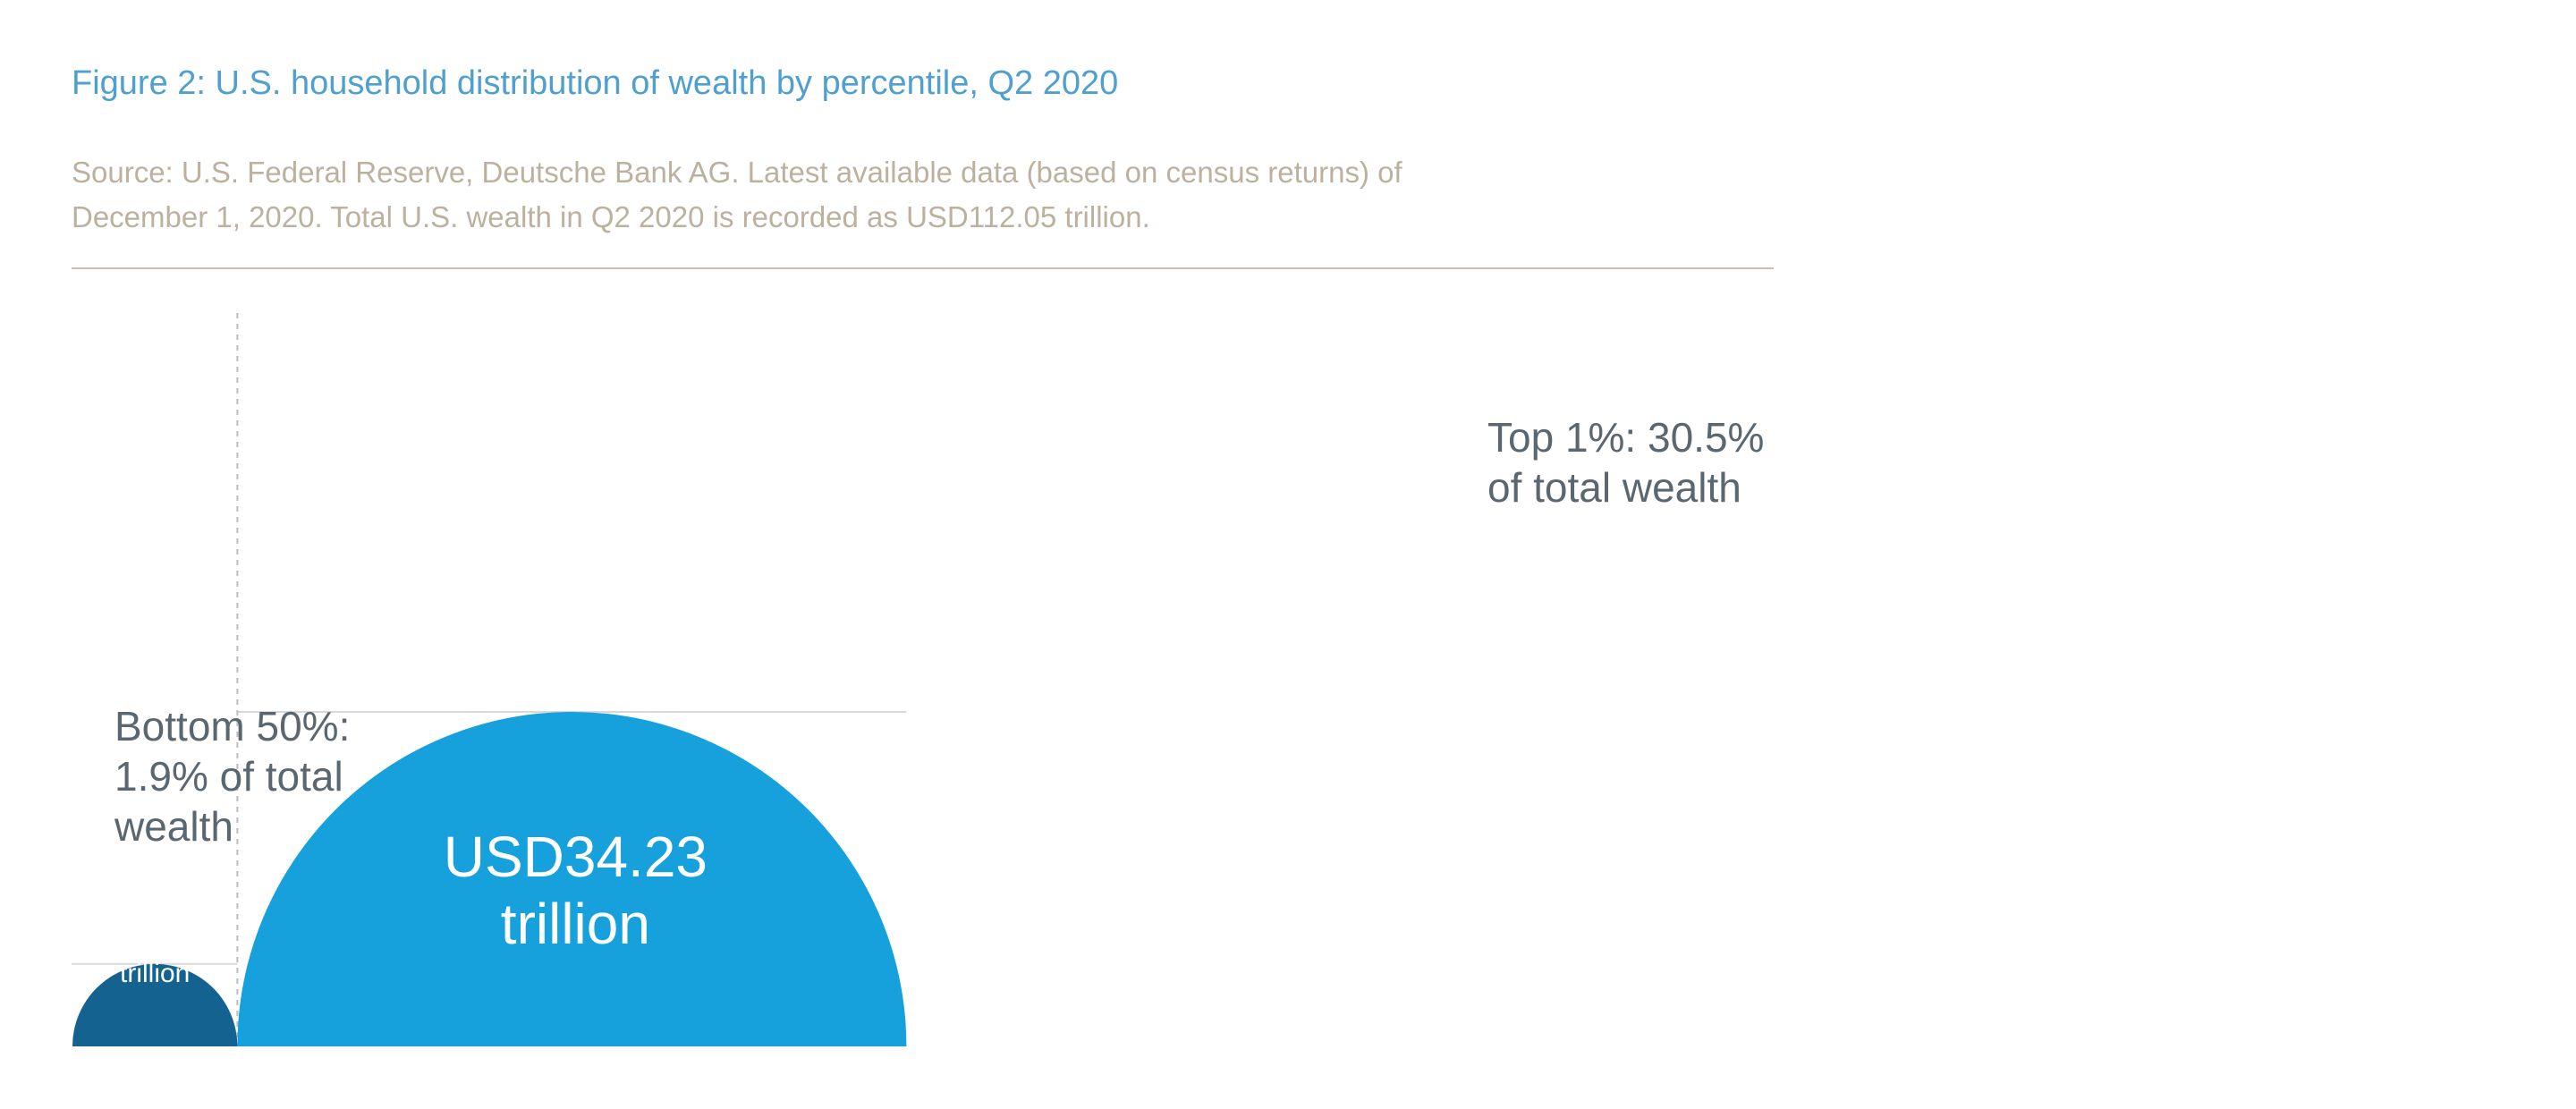  What do you see at coordinates (923, 268) in the screenshot?
I see `header-divider` at bounding box center [923, 268].